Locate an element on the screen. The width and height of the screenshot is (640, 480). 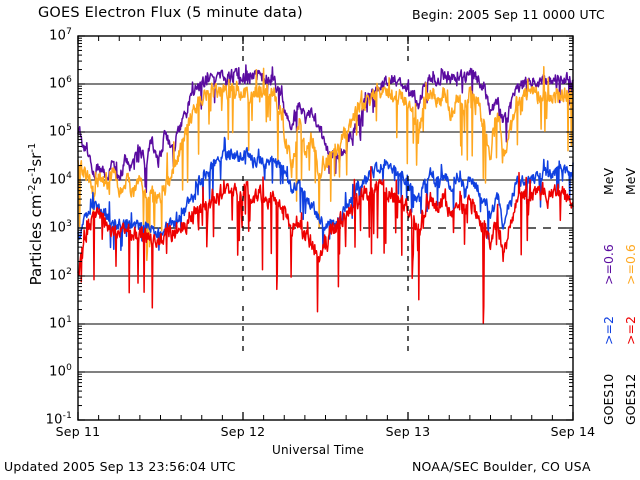
y-tick-label: 10⁴ is located at coordinates (60, 179).